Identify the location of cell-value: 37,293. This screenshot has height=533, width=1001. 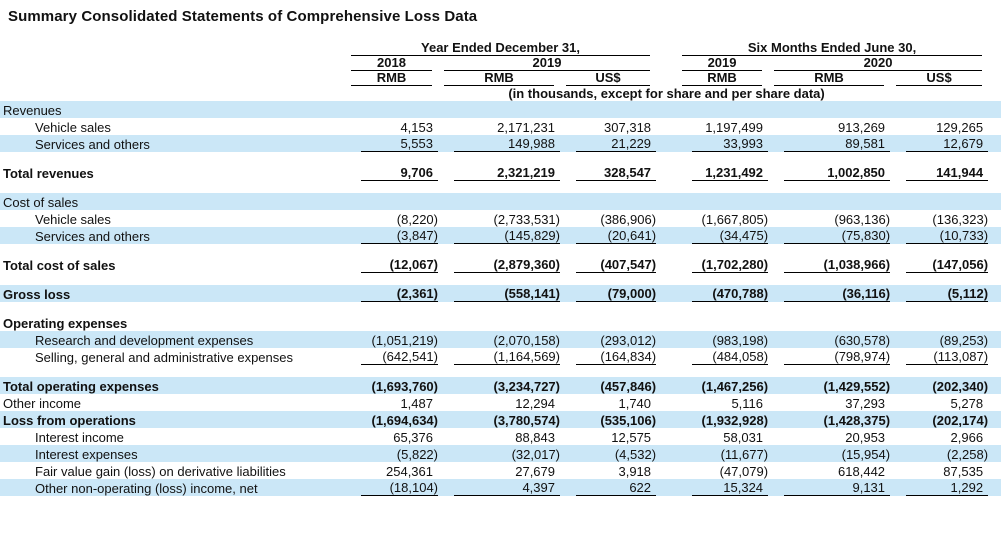
(865, 403).